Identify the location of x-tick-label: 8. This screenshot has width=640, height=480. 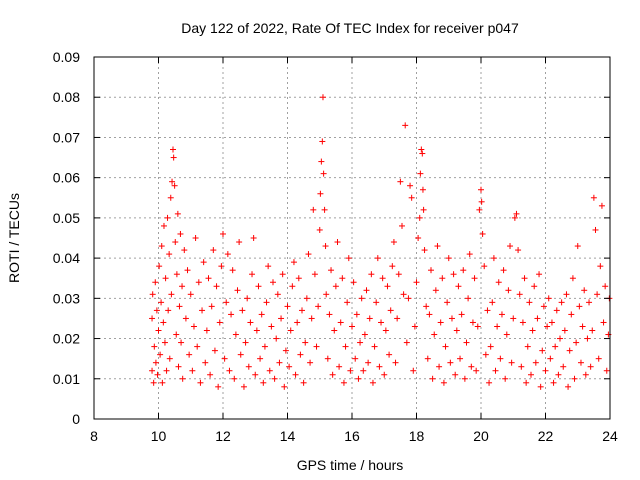
(94, 436).